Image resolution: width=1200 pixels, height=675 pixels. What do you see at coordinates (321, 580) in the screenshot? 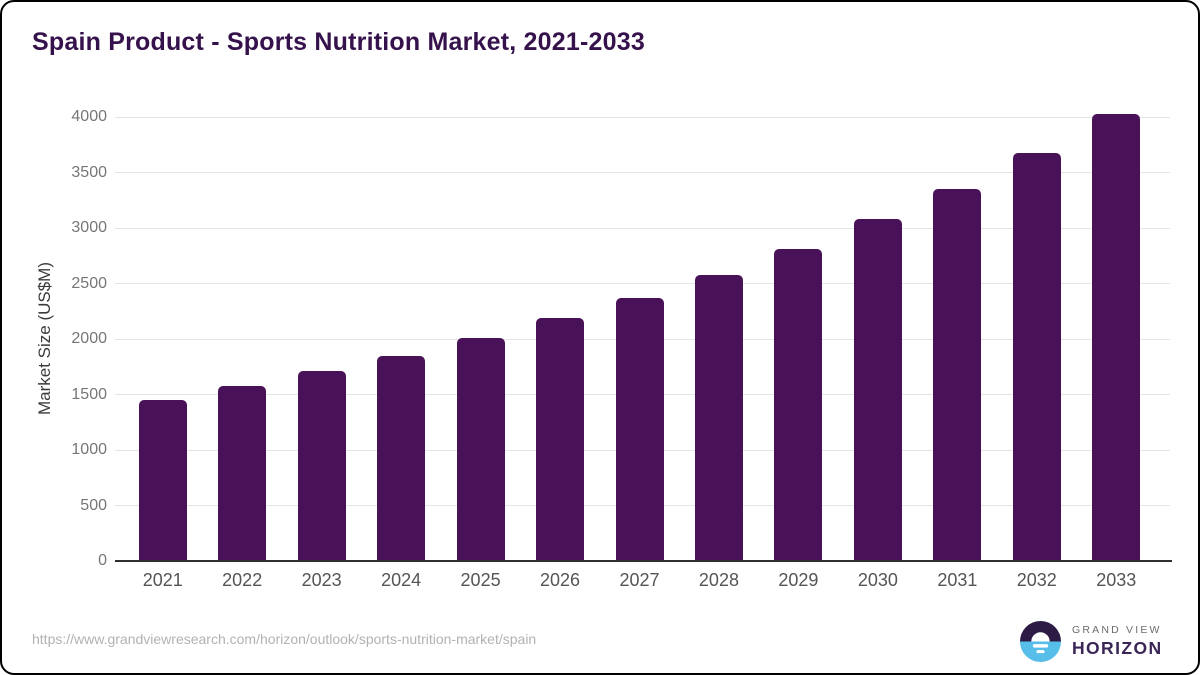
I see `x-tick-label: 2023` at bounding box center [321, 580].